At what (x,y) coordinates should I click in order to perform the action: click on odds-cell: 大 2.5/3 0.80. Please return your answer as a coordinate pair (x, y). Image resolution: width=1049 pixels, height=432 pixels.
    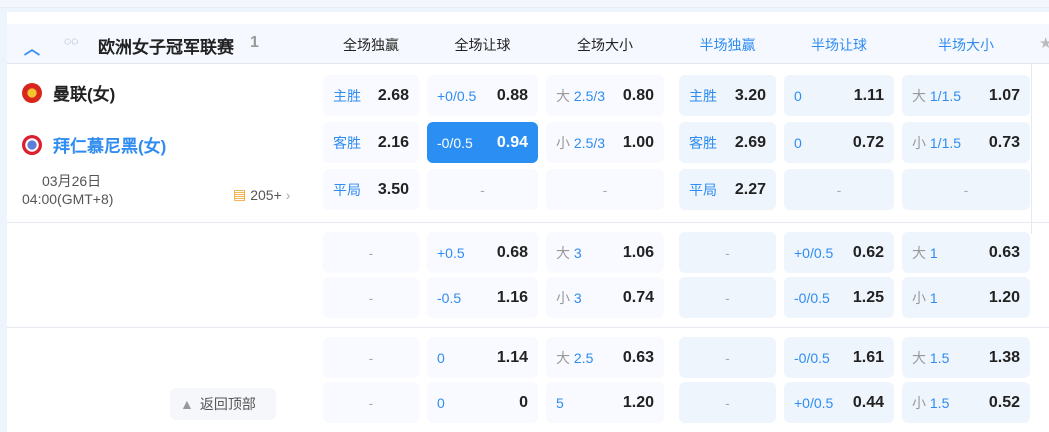
    Looking at the image, I should click on (605, 95).